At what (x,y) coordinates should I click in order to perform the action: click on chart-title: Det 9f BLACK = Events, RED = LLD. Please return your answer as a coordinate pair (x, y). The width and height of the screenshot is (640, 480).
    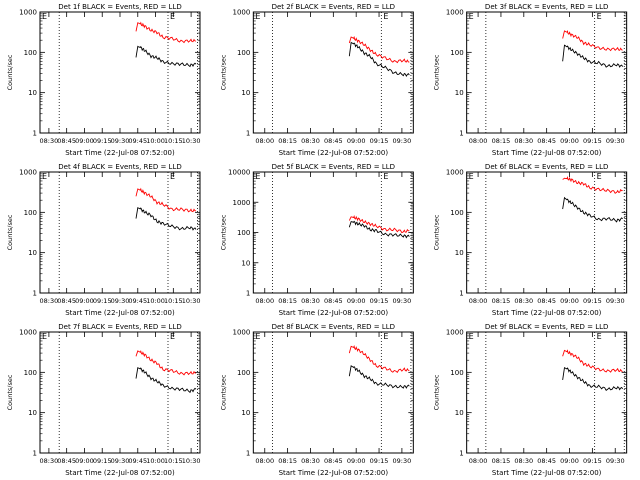
    Looking at the image, I should click on (546, 327).